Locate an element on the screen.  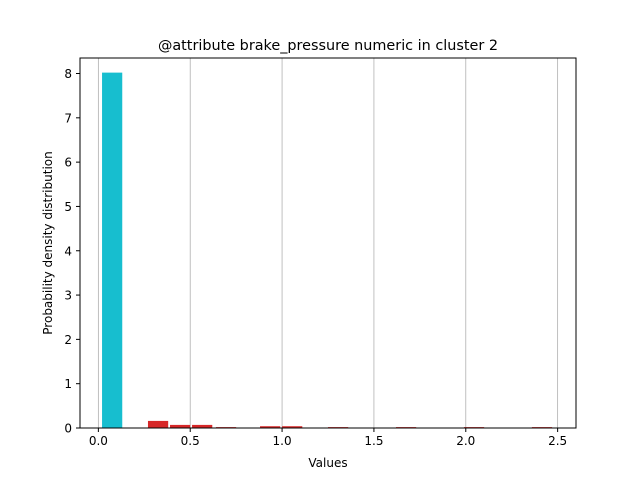
x-tick-label: 2.0 is located at coordinates (465, 441).